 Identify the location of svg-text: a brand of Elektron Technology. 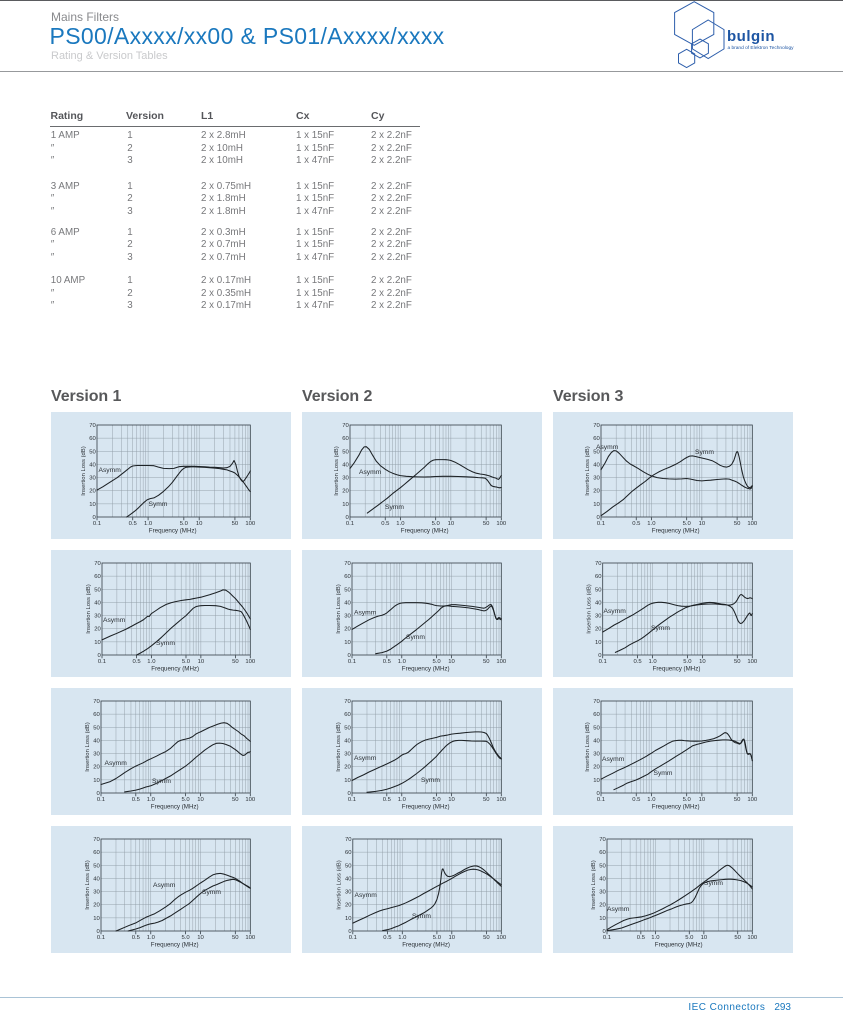
(761, 48).